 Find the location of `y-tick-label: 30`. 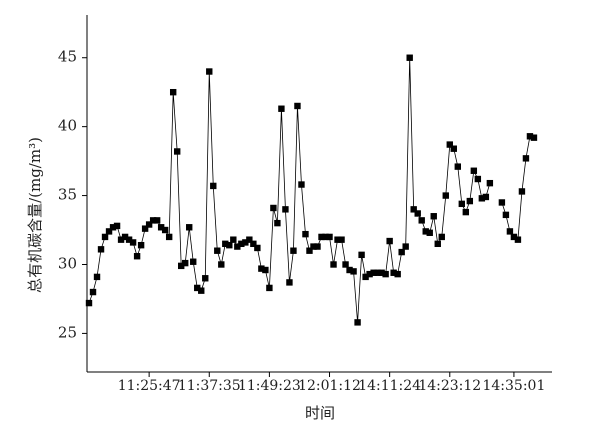

y-tick-label: 30 is located at coordinates (67, 263).